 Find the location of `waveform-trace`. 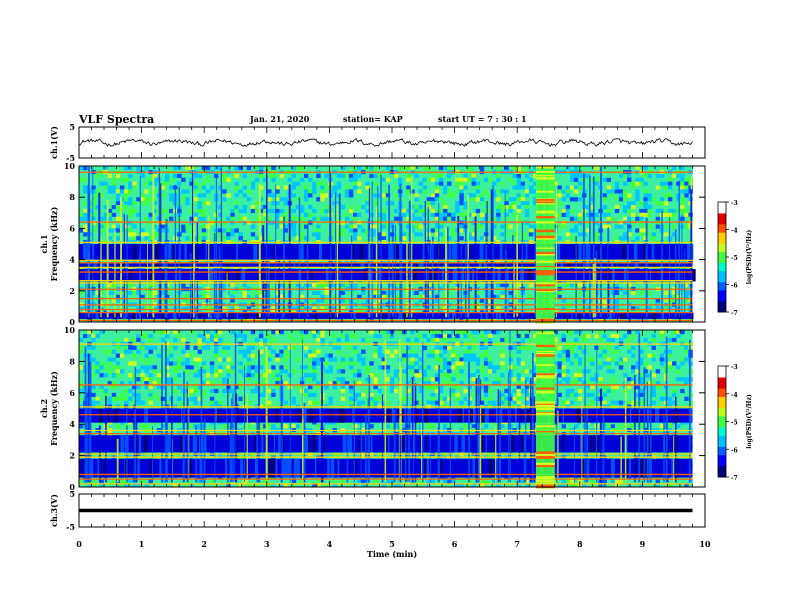

waveform-trace is located at coordinates (385, 142).